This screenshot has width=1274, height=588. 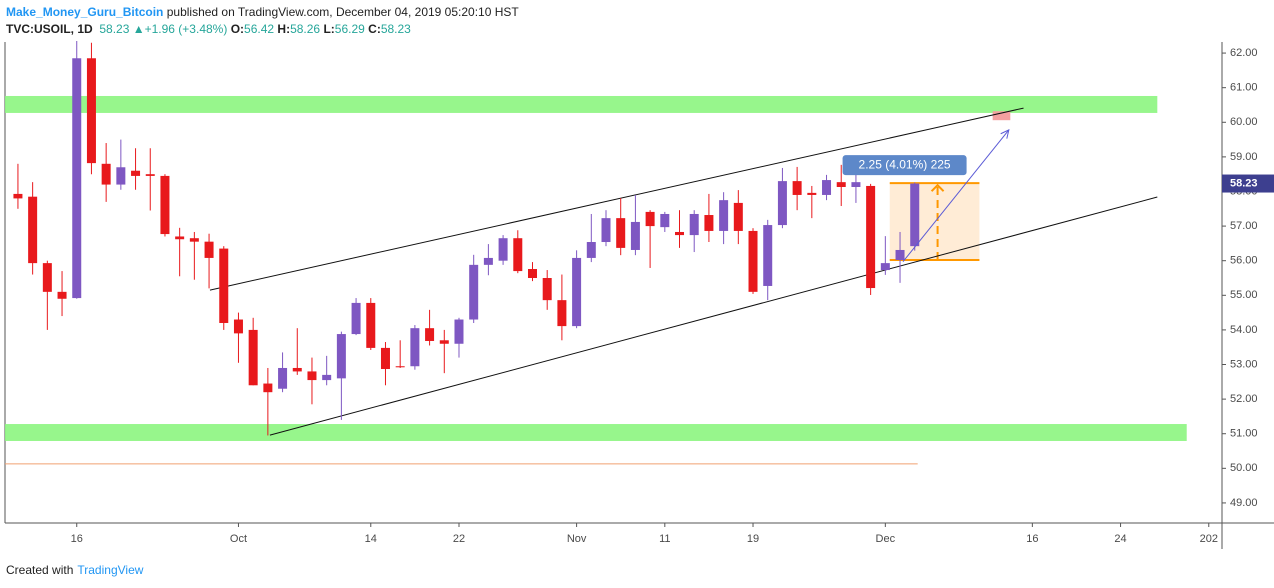 What do you see at coordinates (305, 29) in the screenshot?
I see `h: 58.26` at bounding box center [305, 29].